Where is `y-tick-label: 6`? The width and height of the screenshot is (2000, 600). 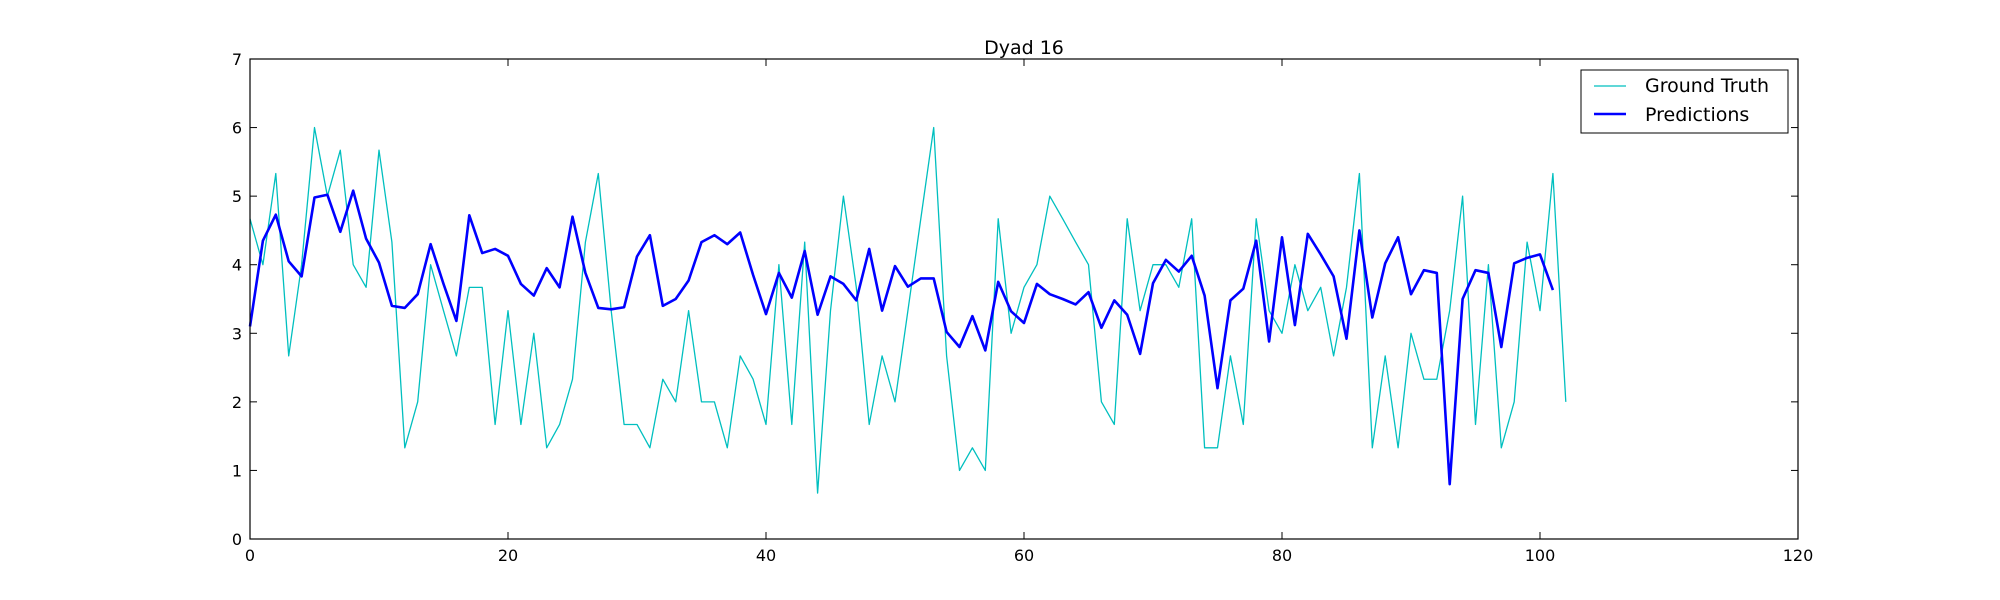 y-tick-label: 6 is located at coordinates (237, 128).